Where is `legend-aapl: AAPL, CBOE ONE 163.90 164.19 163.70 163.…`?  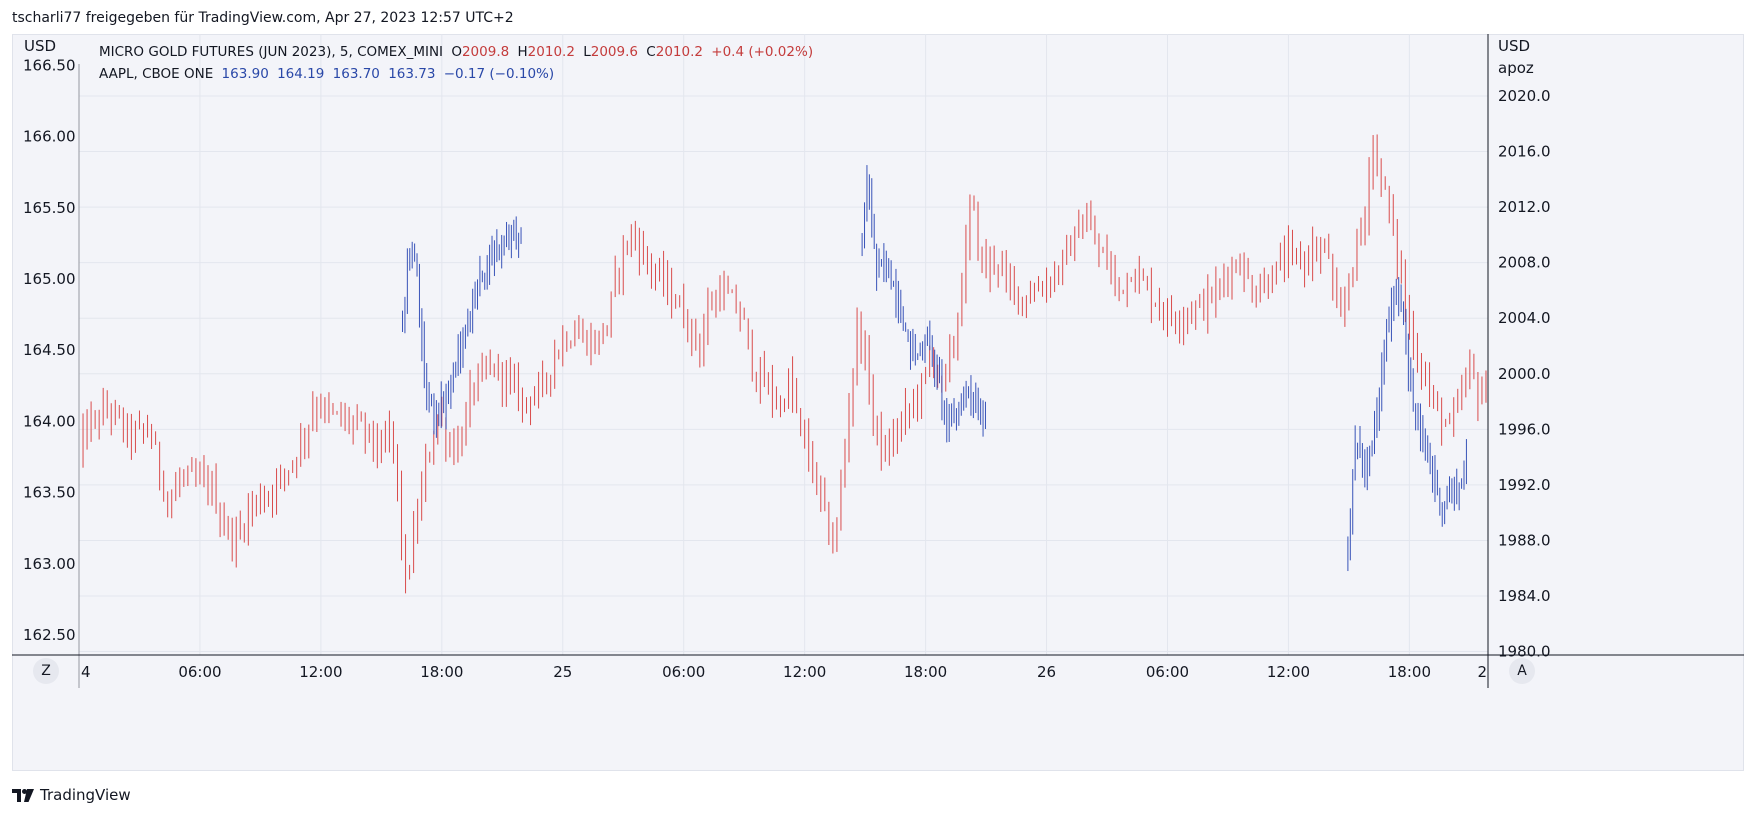
legend-aapl: AAPL, CBOE ONE 163.90 164.19 163.70 163.… is located at coordinates (328, 74).